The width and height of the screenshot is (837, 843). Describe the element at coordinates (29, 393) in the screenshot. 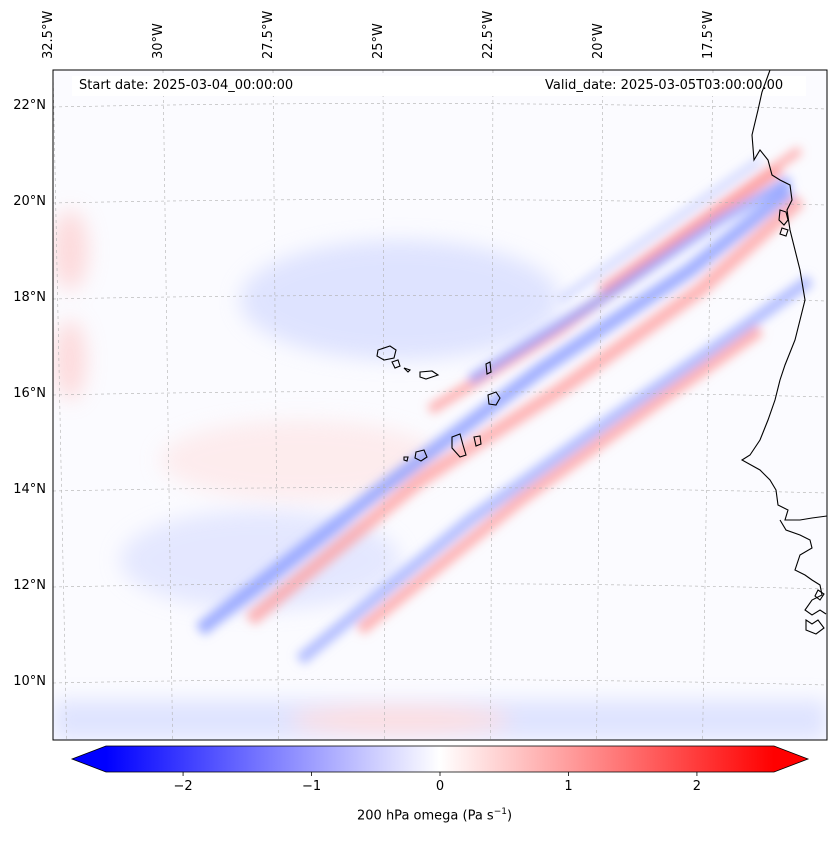

I see `lat-label: 16°N` at that location.